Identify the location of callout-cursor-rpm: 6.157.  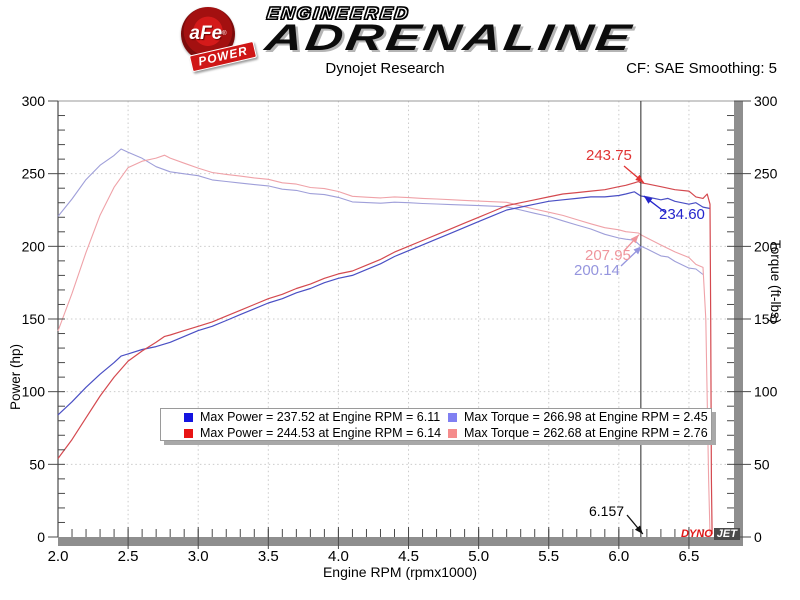
(607, 511).